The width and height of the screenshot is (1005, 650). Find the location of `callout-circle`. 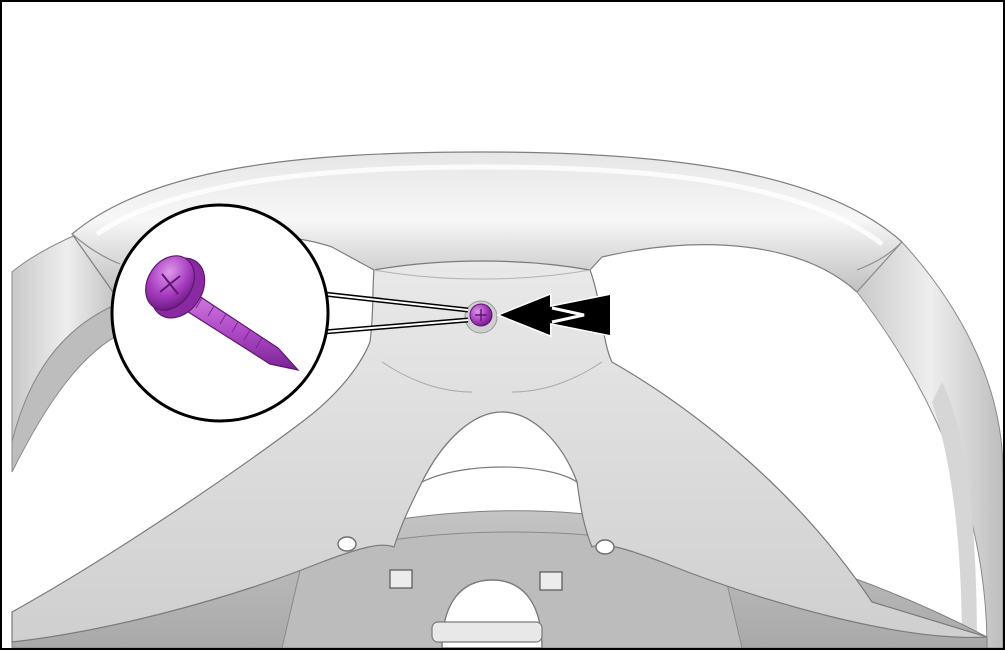

callout-circle is located at coordinates (220, 313).